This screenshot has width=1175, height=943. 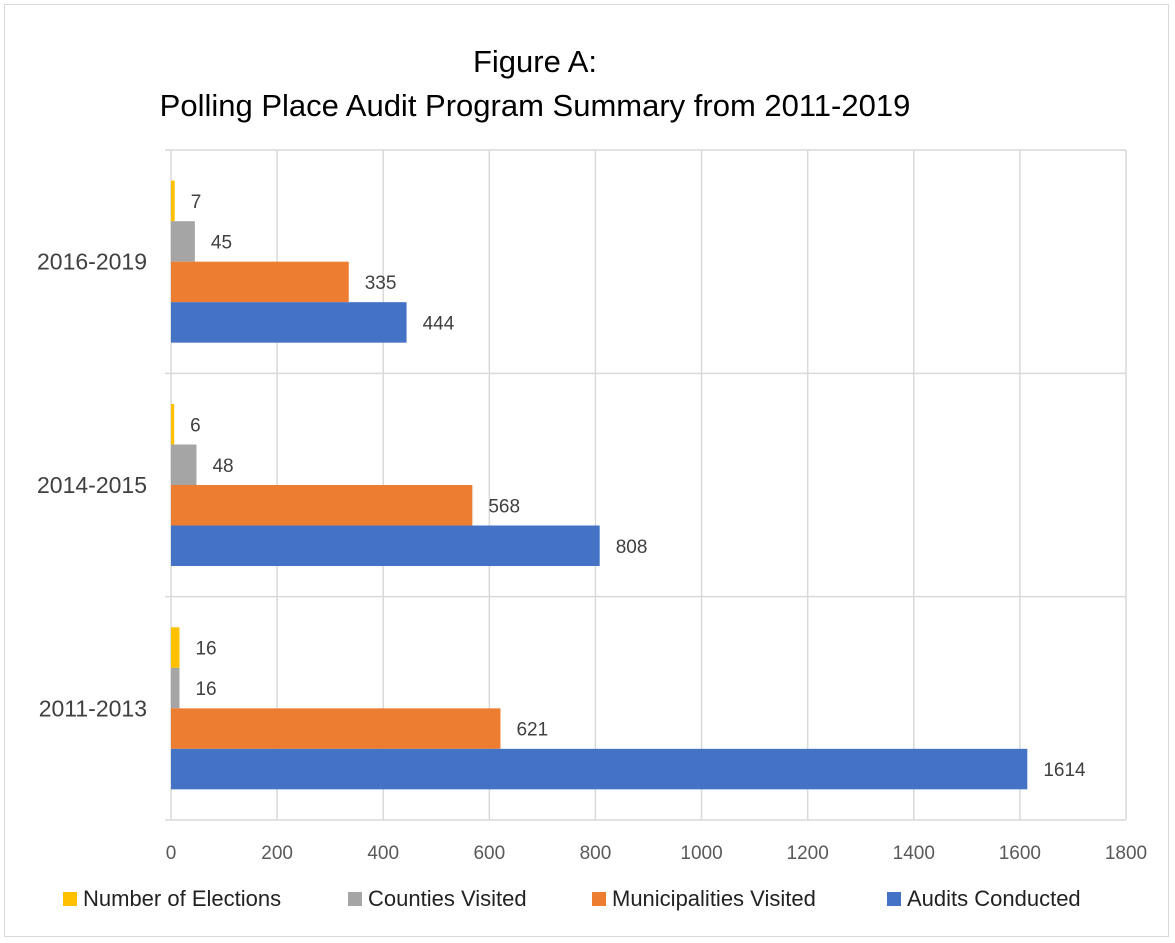 What do you see at coordinates (92, 485) in the screenshot?
I see `y-category-label: 2014-2015` at bounding box center [92, 485].